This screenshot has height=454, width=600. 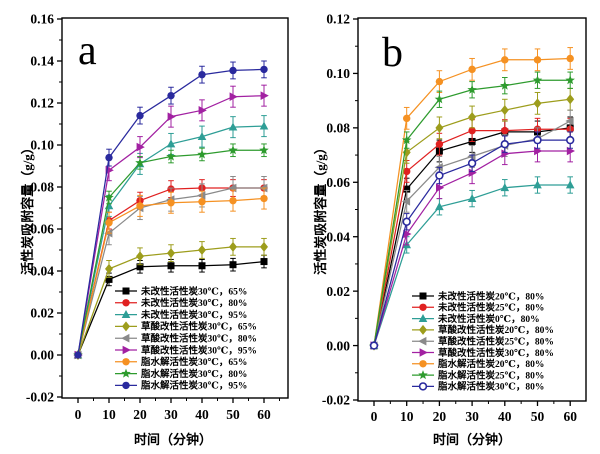 I want to click on y-tick-label: 0.12, so click(x=42, y=103).